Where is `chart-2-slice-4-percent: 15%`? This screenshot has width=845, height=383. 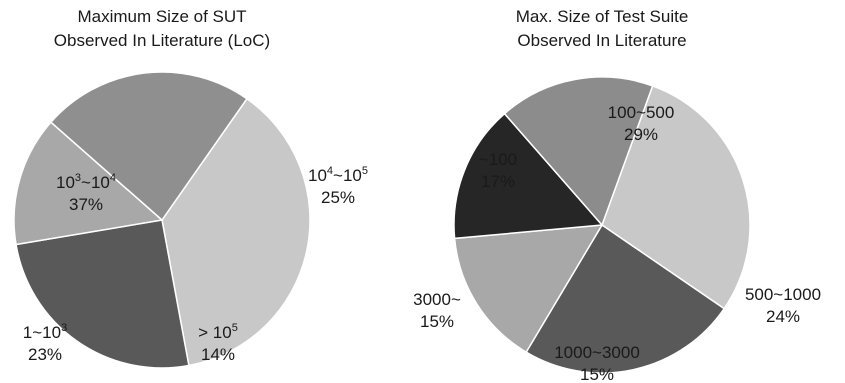
chart-2-slice-4-percent: 15% is located at coordinates (437, 321).